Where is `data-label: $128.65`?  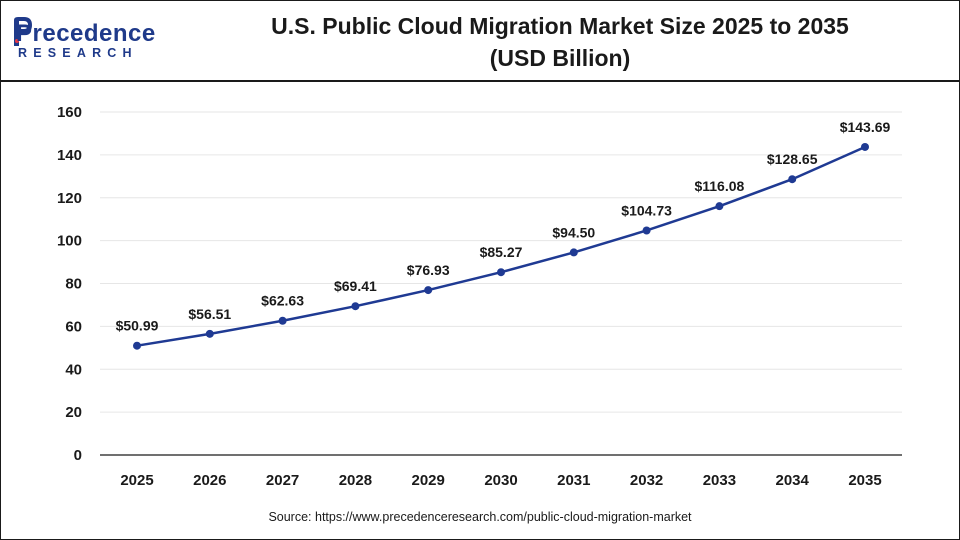
data-label: $128.65 is located at coordinates (792, 159).